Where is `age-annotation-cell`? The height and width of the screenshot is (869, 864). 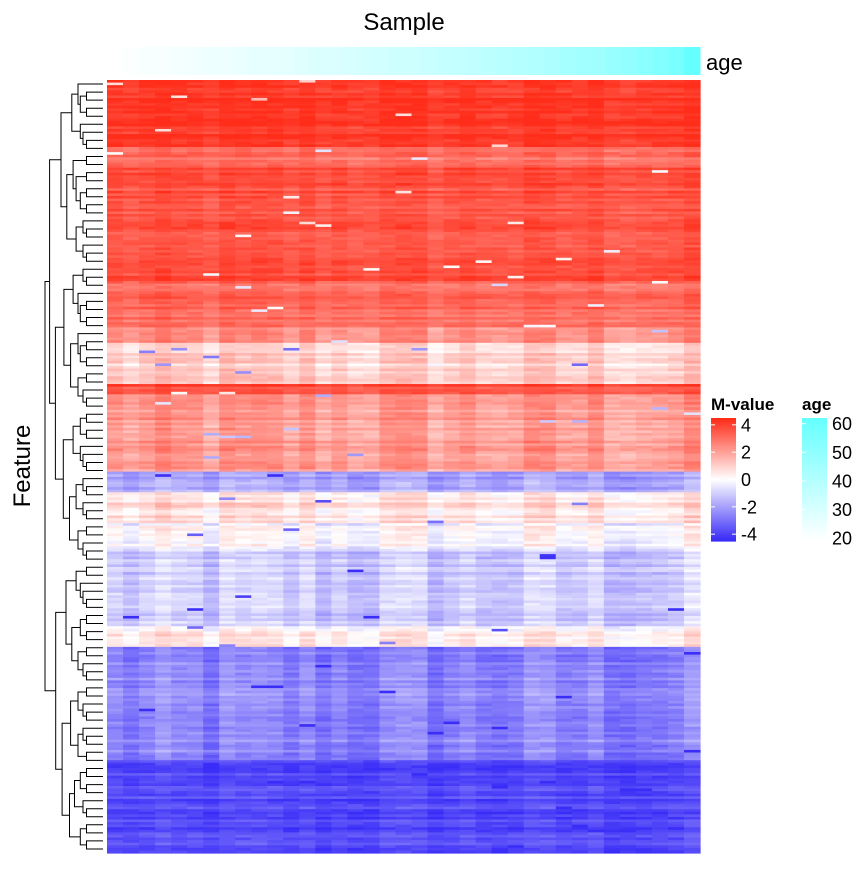
age-annotation-cell is located at coordinates (583, 61).